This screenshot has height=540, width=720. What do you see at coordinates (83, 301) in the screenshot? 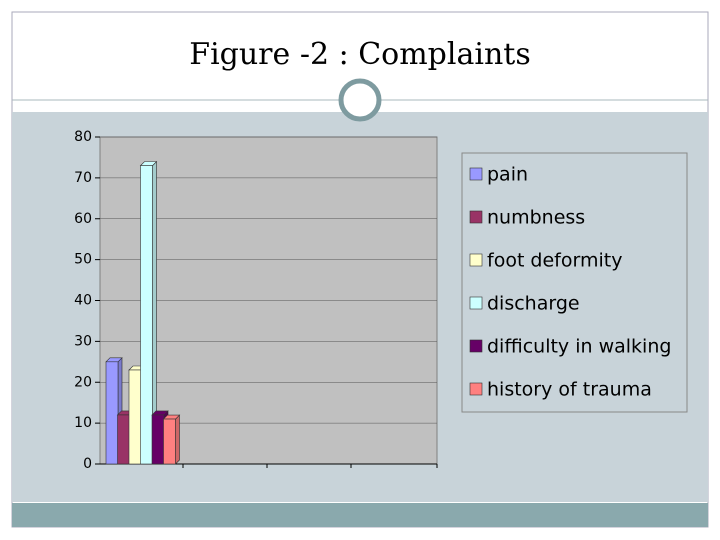
I see `y-tick-label: 40` at bounding box center [83, 301].